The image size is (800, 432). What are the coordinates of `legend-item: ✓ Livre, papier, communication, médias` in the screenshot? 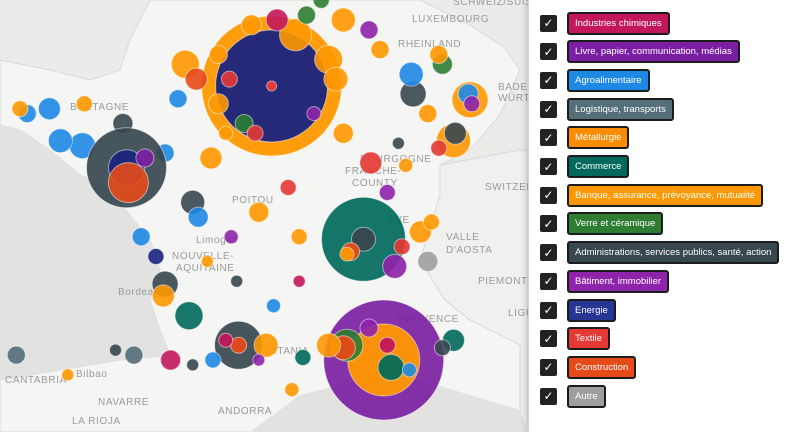 It's located at (664, 52).